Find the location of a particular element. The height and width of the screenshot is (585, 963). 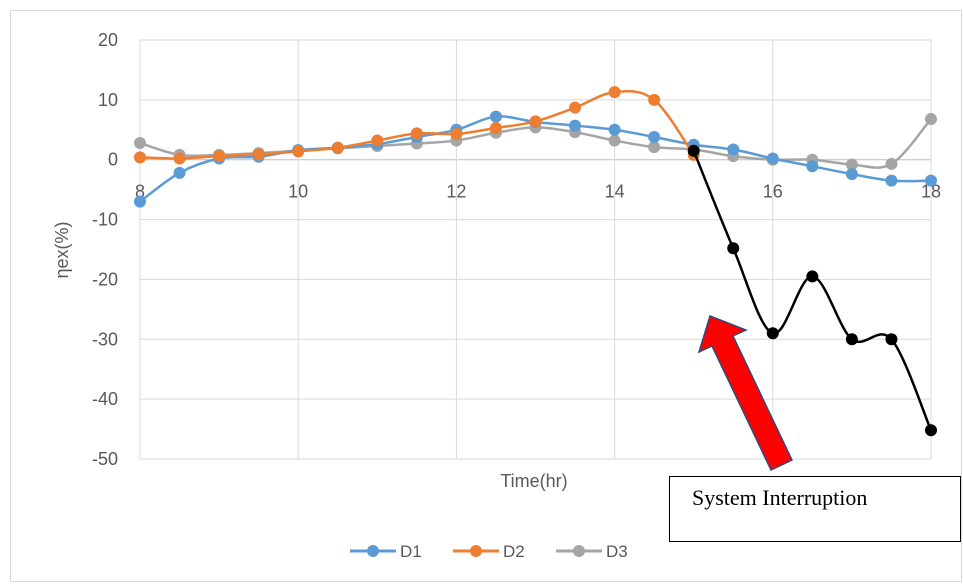

red-arrow-icon is located at coordinates (745, 393).